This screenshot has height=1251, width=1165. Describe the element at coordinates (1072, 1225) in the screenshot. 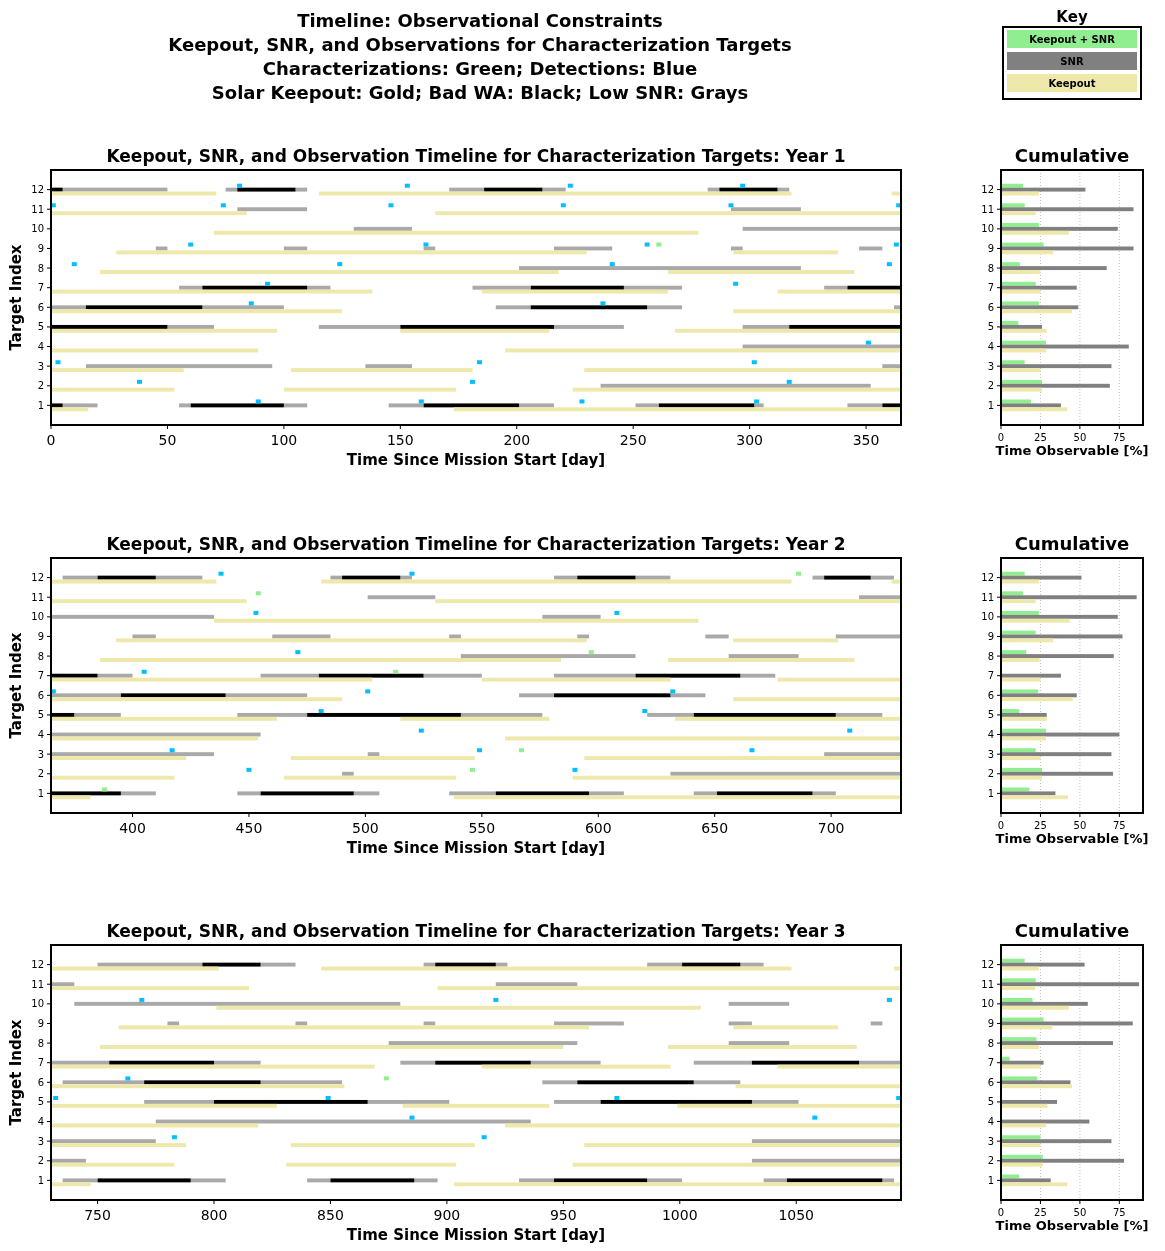

I see `x-axis-title: Time Observable [%]` at that location.